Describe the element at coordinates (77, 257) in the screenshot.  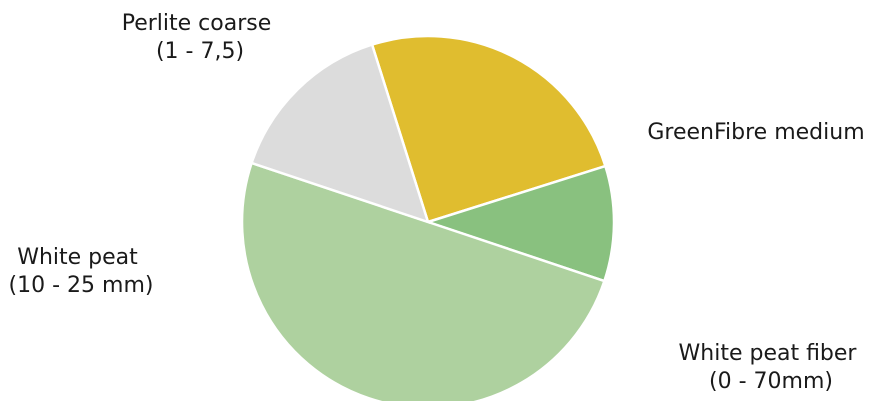
I see `slice-label-white-peat-line-1: White peat` at that location.